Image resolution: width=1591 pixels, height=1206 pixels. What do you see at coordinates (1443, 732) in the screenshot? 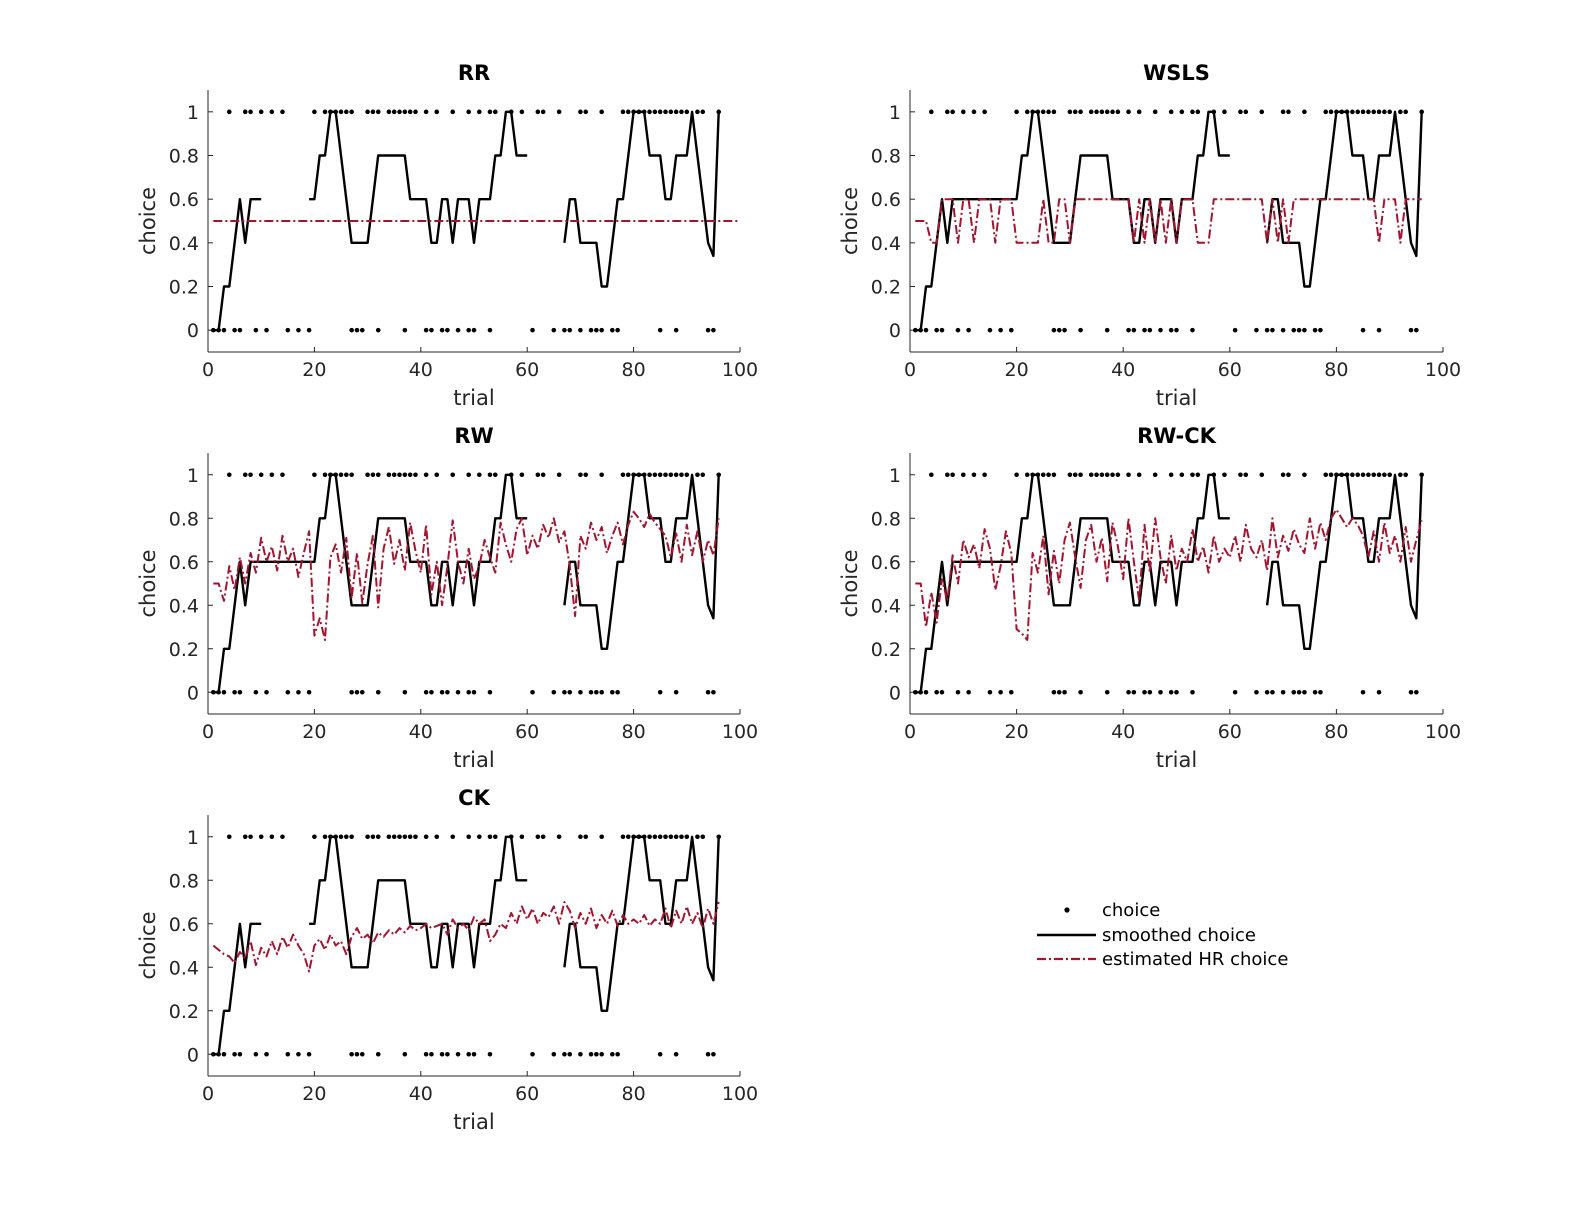
I see `x-tick-label: 100` at bounding box center [1443, 732].